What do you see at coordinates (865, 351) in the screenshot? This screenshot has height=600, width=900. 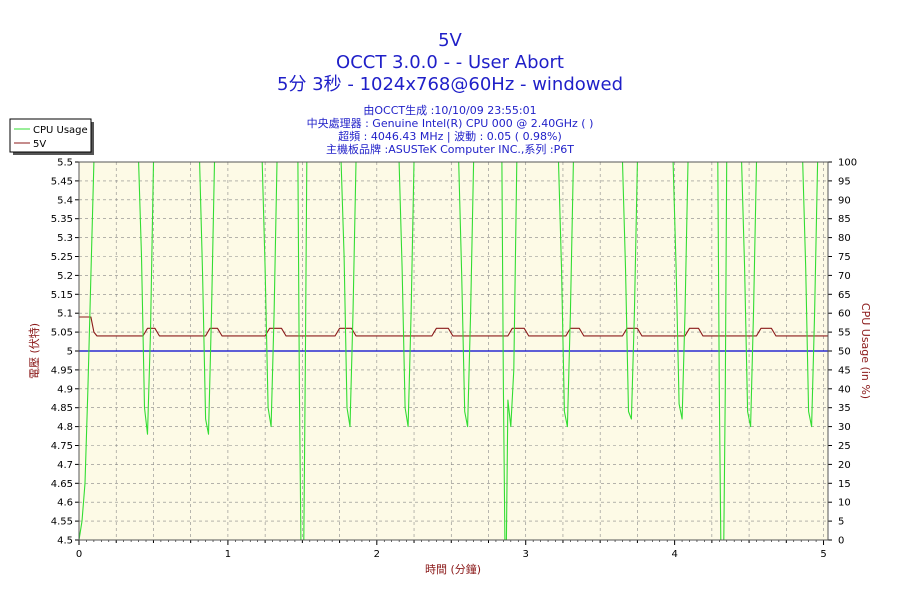 I see `y-axis-right-label: CPU Usage (in %)` at bounding box center [865, 351].